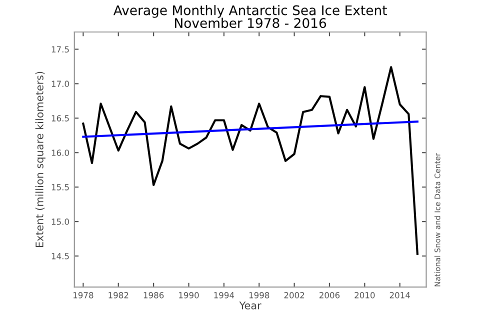 This screenshot has width=480, height=320. What do you see at coordinates (118, 295) in the screenshot?
I see `x-tick-label: 1982` at bounding box center [118, 295].